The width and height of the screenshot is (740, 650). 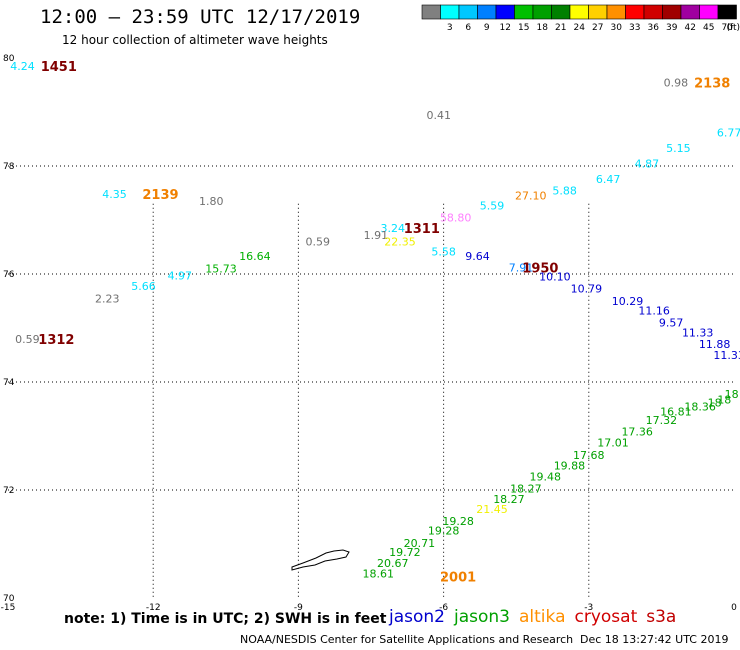 I want to click on wave-height-label: 19.88, so click(x=570, y=466).